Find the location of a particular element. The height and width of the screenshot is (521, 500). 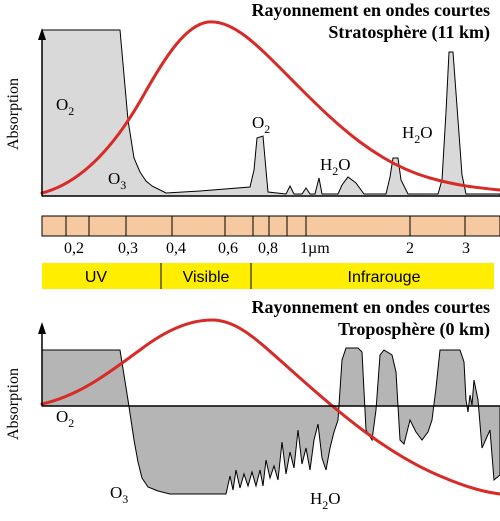

band-label-visible: Visible is located at coordinates (206, 277).